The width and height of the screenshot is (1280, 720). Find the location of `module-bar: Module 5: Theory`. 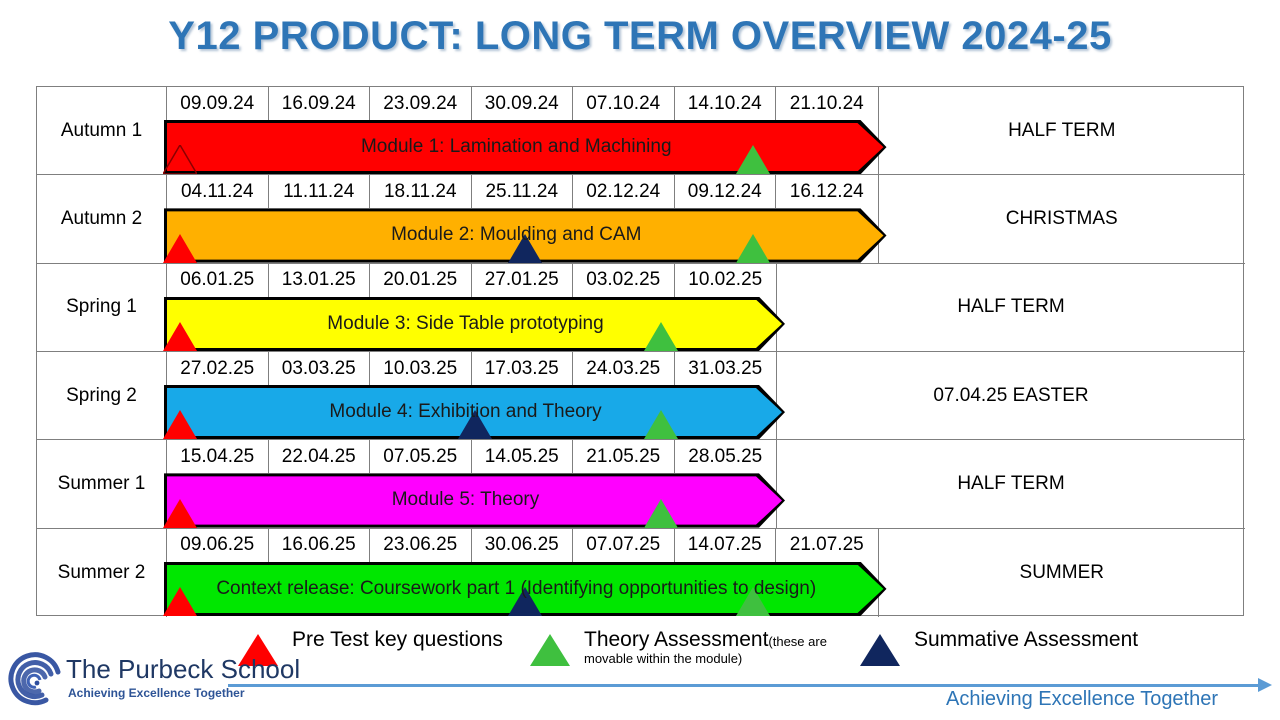

module-bar: Module 5: Theory is located at coordinates (473, 500).